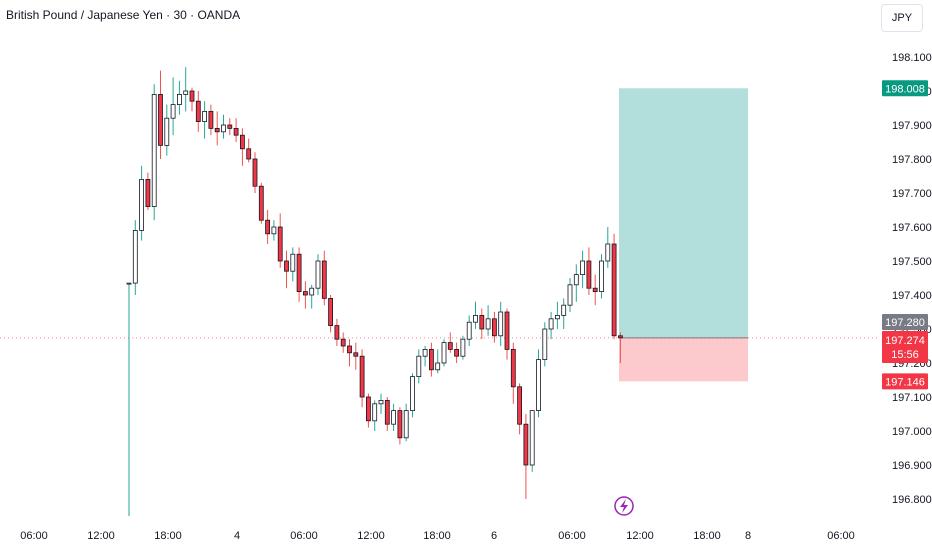 This screenshot has width=932, height=550. What do you see at coordinates (683, 213) in the screenshot?
I see `target-zone` at bounding box center [683, 213].